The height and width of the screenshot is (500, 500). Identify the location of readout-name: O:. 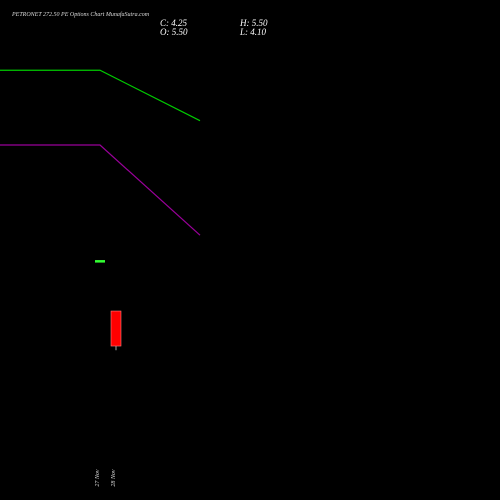
(165, 32).